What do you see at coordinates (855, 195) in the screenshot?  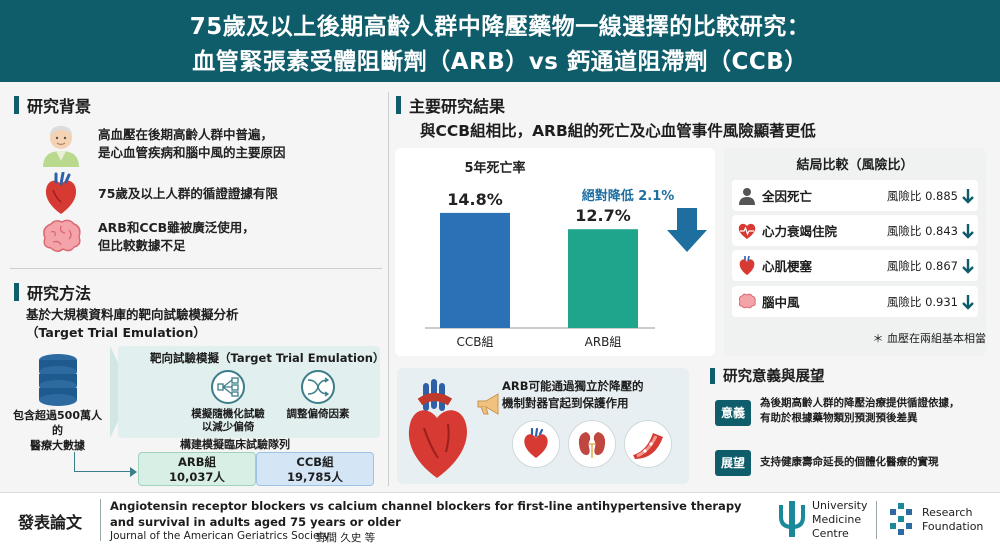 I see `outcome-row: 全因死亡 風險比 0.885` at bounding box center [855, 195].